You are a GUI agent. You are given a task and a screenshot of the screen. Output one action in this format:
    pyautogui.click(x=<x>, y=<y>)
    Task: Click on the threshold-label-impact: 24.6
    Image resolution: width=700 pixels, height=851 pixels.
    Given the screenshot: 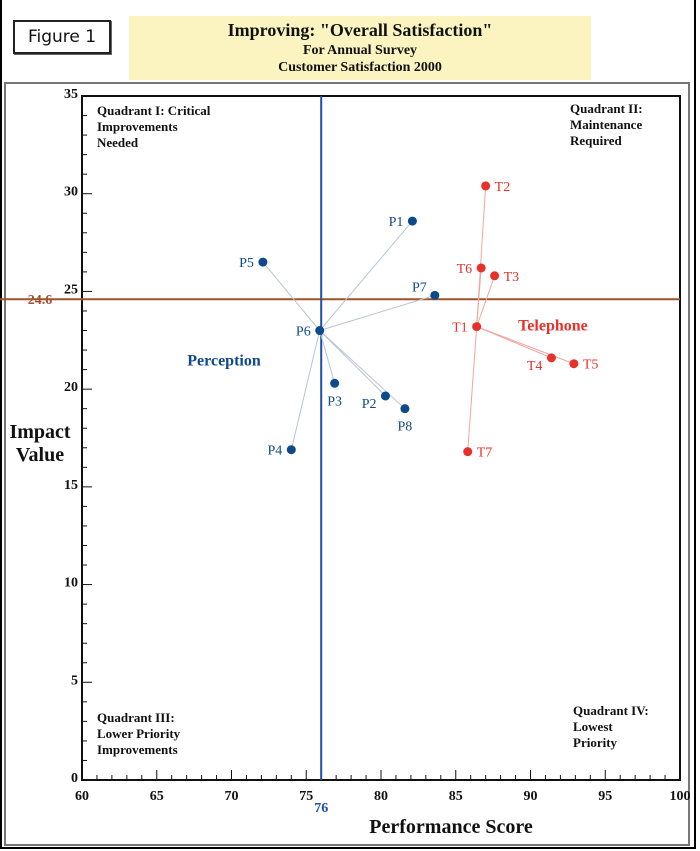 What is the action you would take?
    pyautogui.click(x=40, y=300)
    